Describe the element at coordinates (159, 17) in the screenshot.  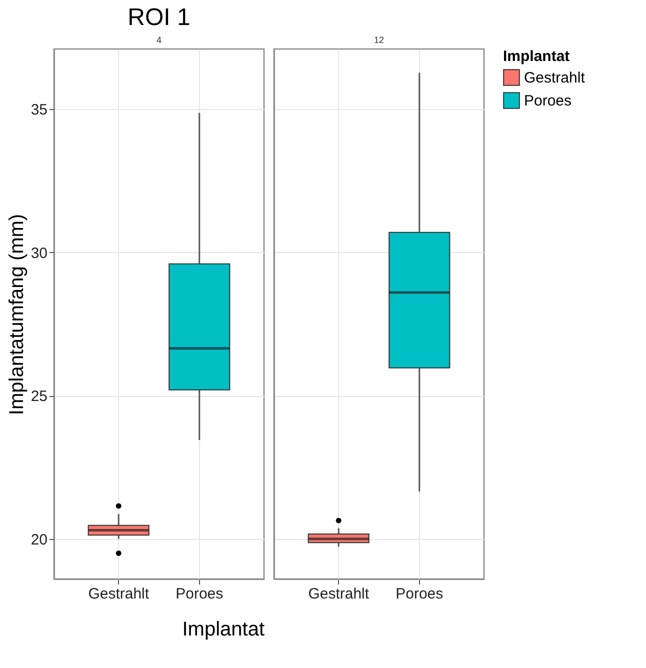
I see `chart-title: ROI 1` at that location.